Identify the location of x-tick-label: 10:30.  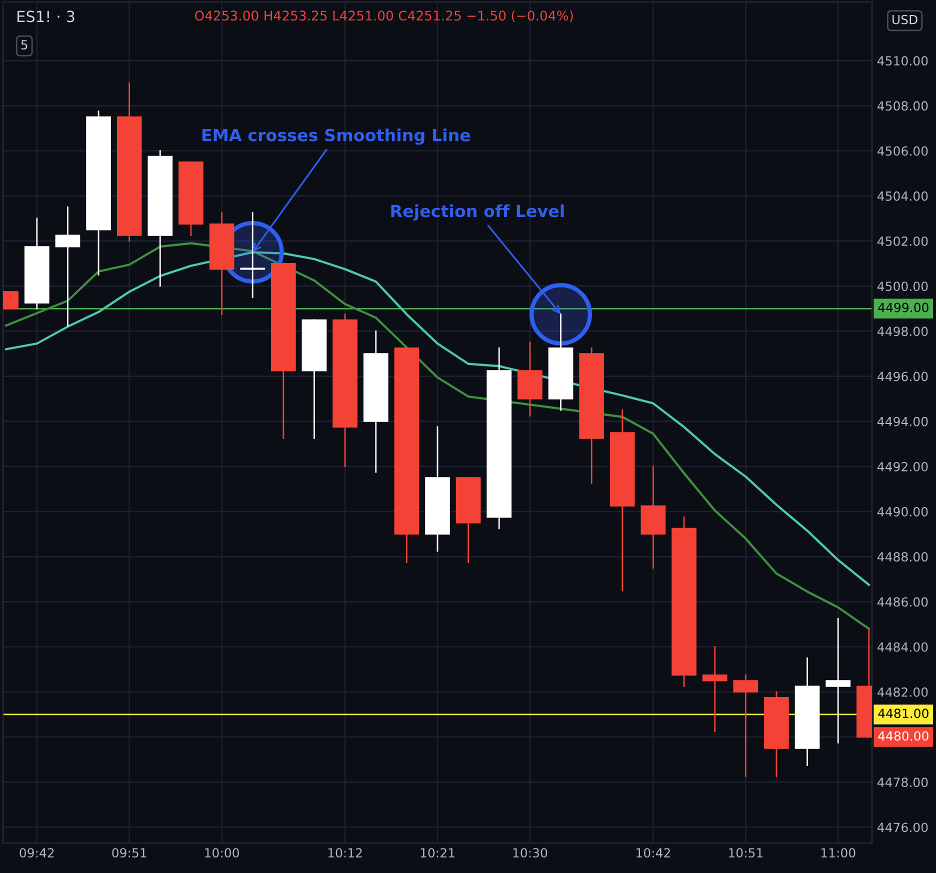
(530, 853).